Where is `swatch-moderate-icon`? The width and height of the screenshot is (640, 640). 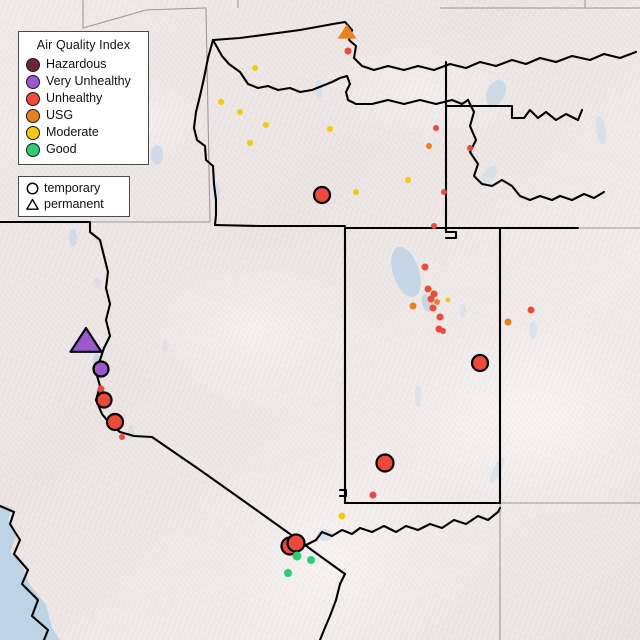
swatch-moderate-icon is located at coordinates (33, 132).